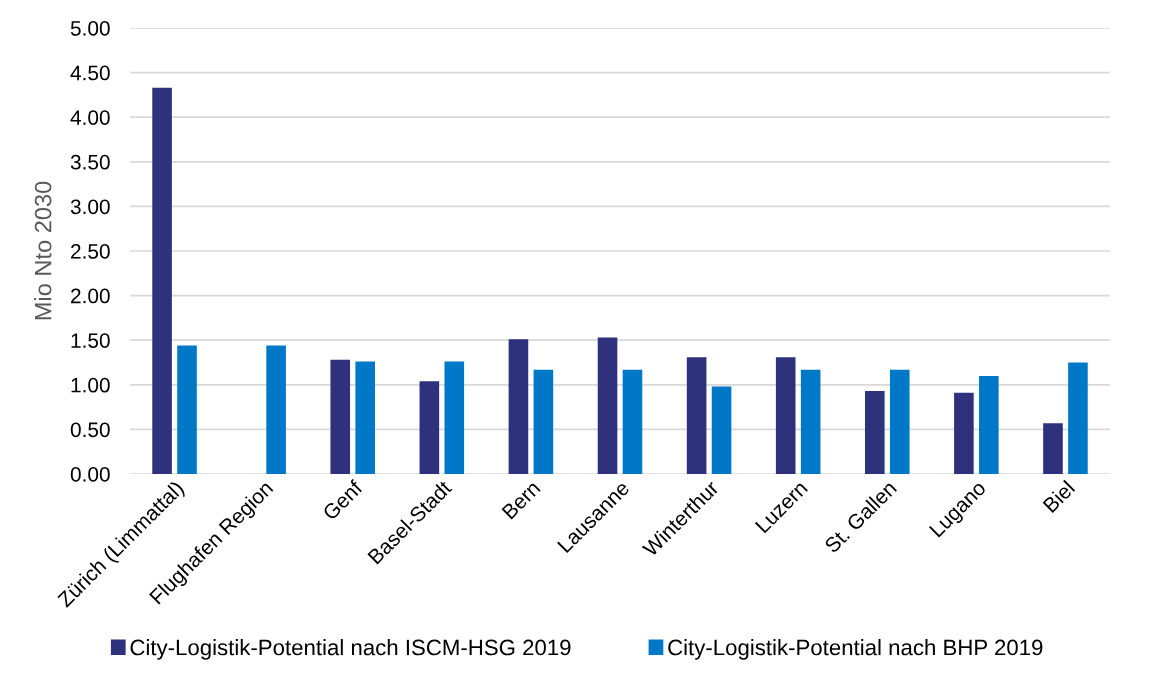 This screenshot has width=1155, height=673. Describe the element at coordinates (90, 28) in the screenshot. I see `y-tick-label: 5.00` at that location.